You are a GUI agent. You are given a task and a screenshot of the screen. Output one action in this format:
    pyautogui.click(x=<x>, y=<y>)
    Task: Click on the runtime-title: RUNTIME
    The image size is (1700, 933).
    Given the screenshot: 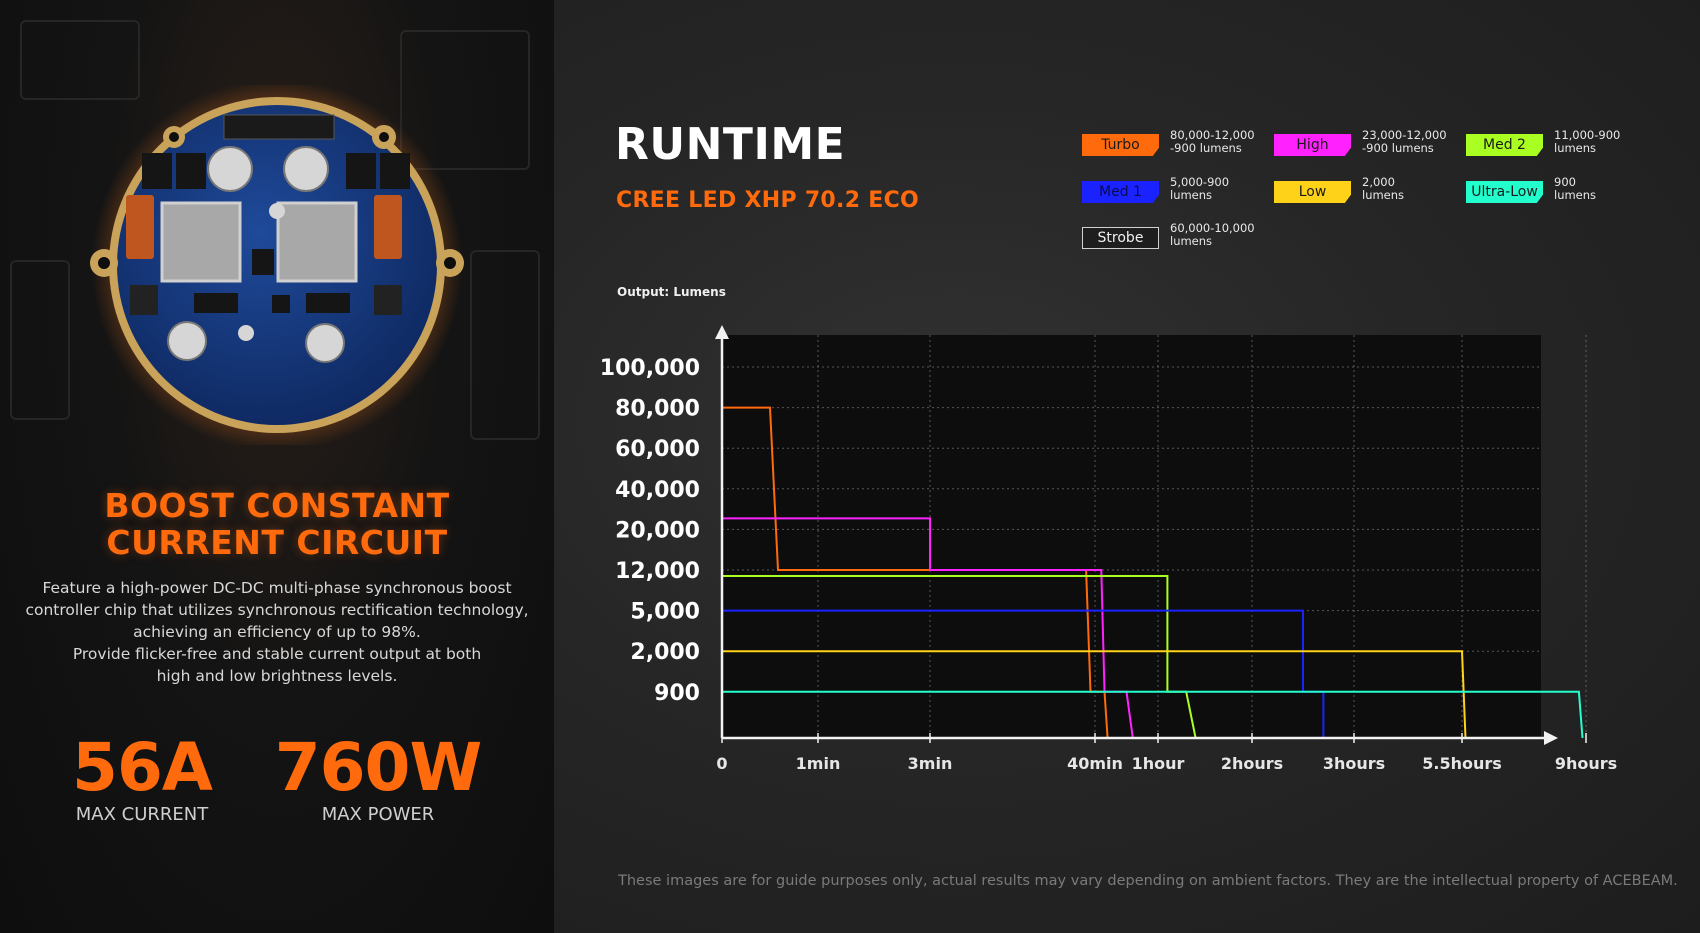 What is the action you would take?
    pyautogui.click(x=730, y=144)
    